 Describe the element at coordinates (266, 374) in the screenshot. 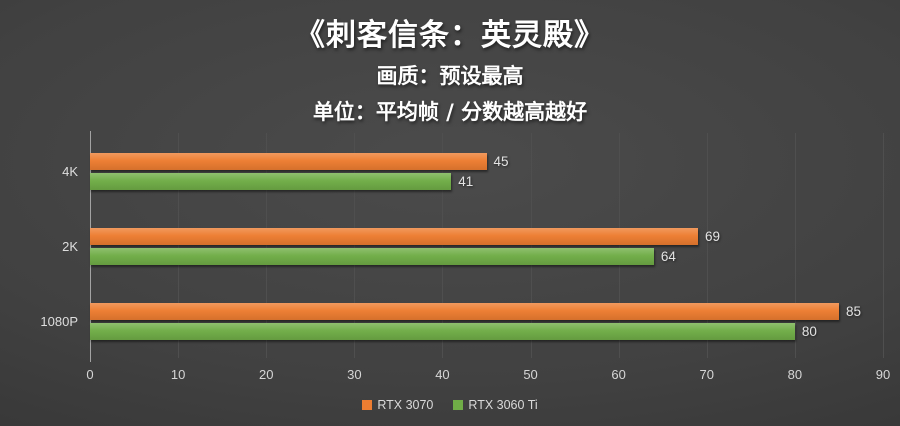

I see `x-tick-label-20: 20` at that location.